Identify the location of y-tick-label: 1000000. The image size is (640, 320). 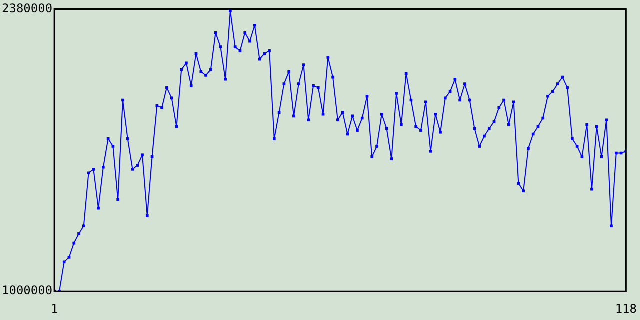
(27, 291).